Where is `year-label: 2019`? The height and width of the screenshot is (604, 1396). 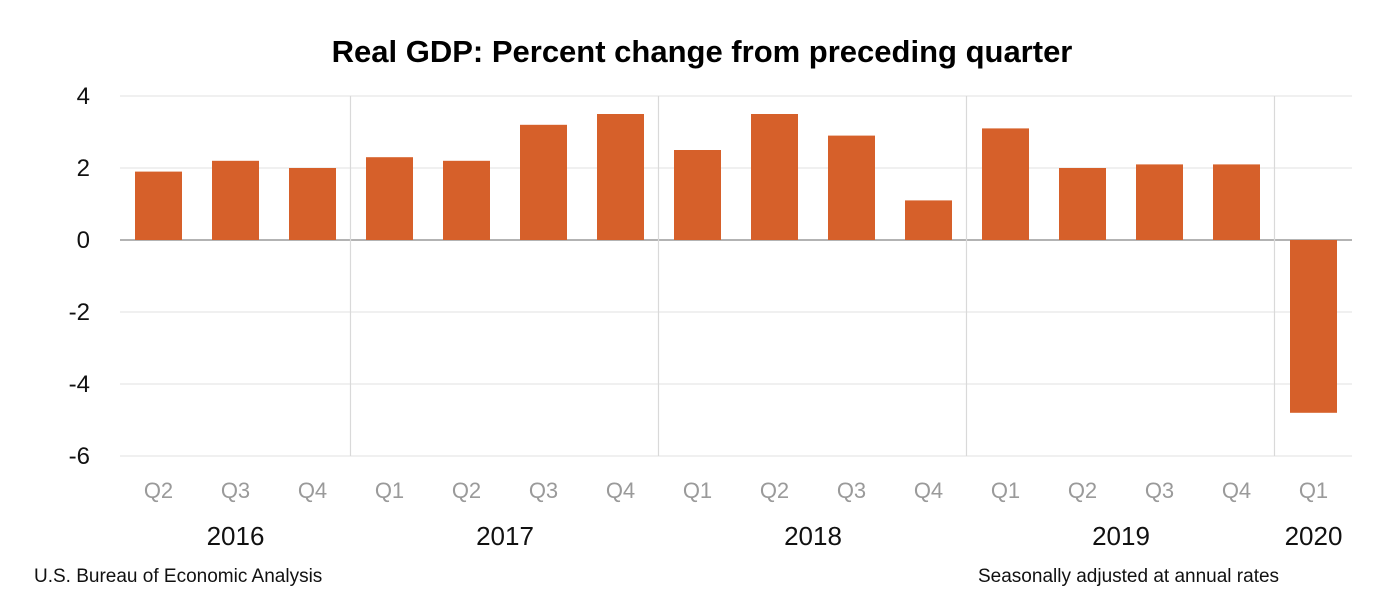
year-label: 2019 is located at coordinates (1121, 536).